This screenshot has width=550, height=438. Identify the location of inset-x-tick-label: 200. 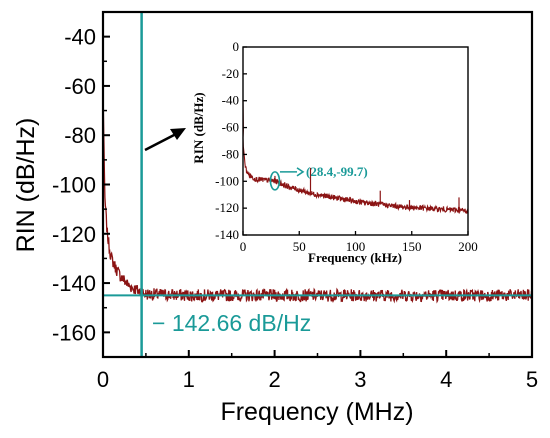
(468, 246).